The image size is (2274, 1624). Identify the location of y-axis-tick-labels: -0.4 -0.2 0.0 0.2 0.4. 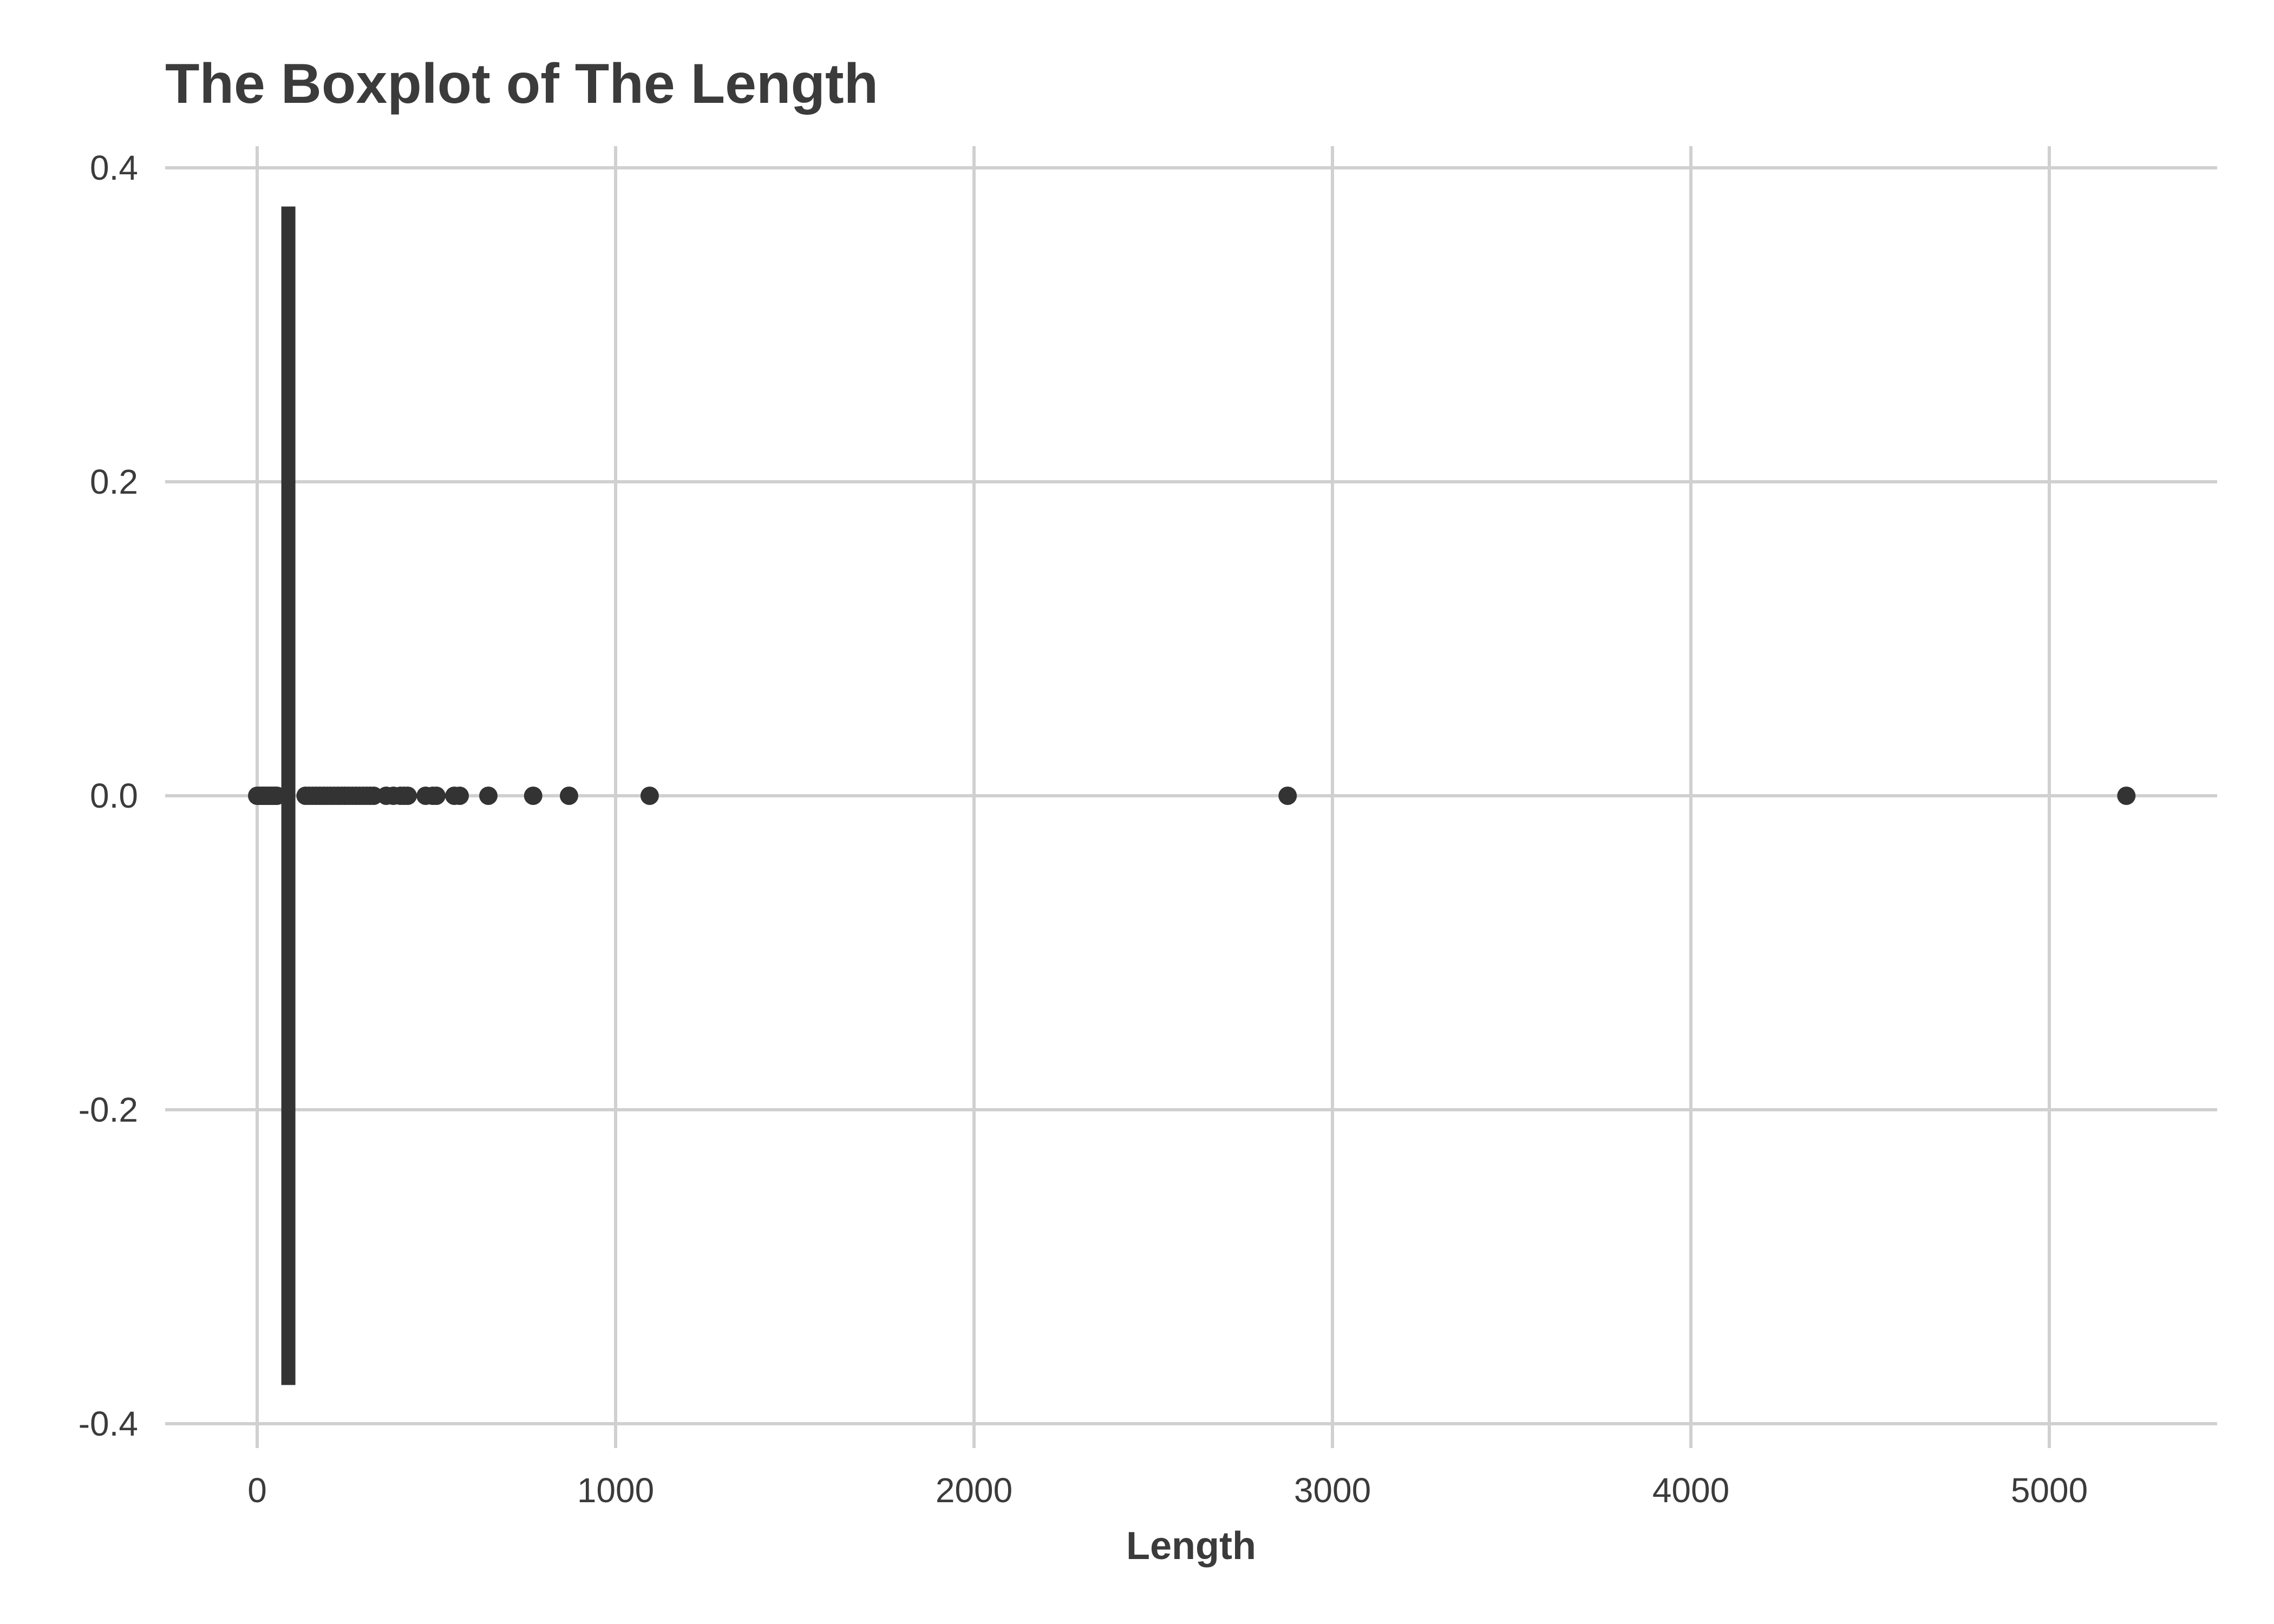
(109, 795).